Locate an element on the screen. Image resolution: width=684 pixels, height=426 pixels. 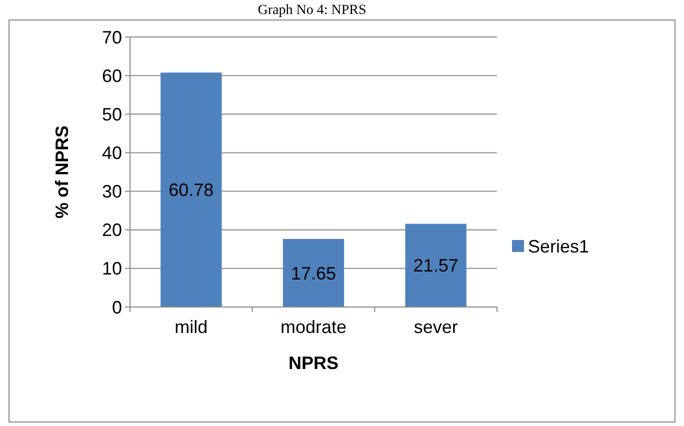
y-tick-label: 20 is located at coordinates (112, 230).